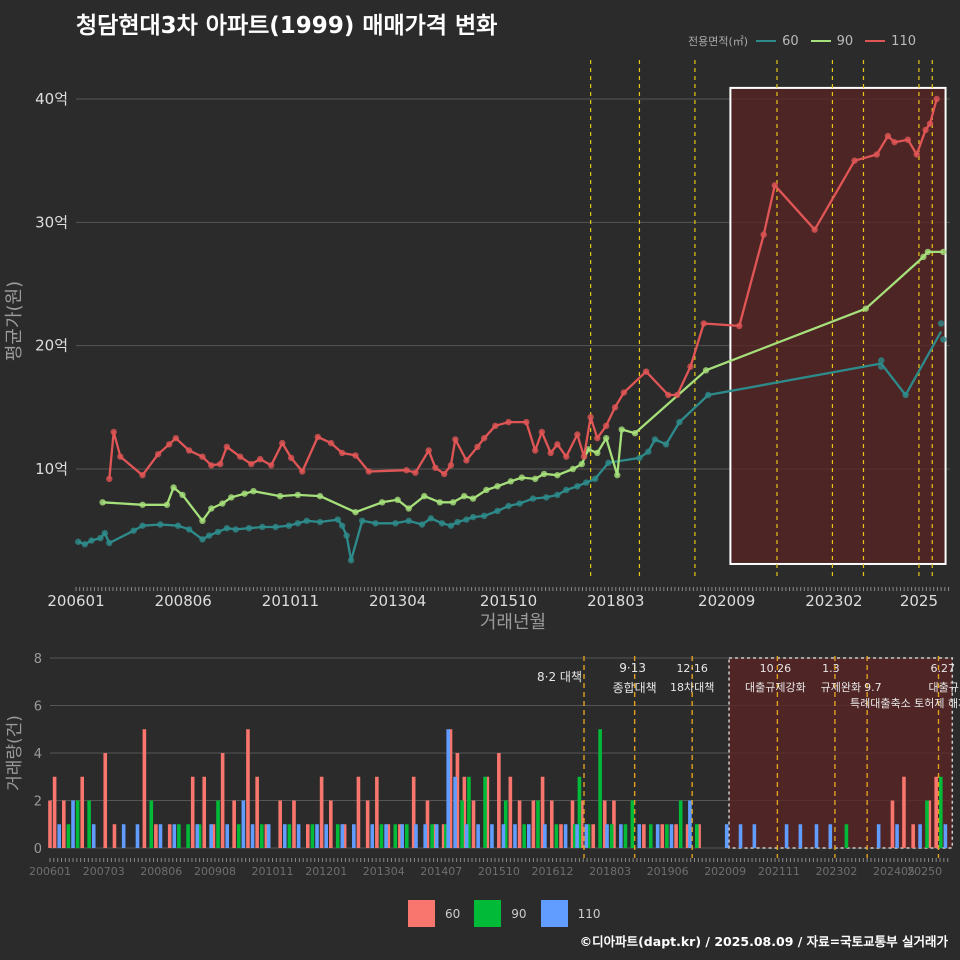  I want to click on legend-item-110: 110, so click(890, 41).